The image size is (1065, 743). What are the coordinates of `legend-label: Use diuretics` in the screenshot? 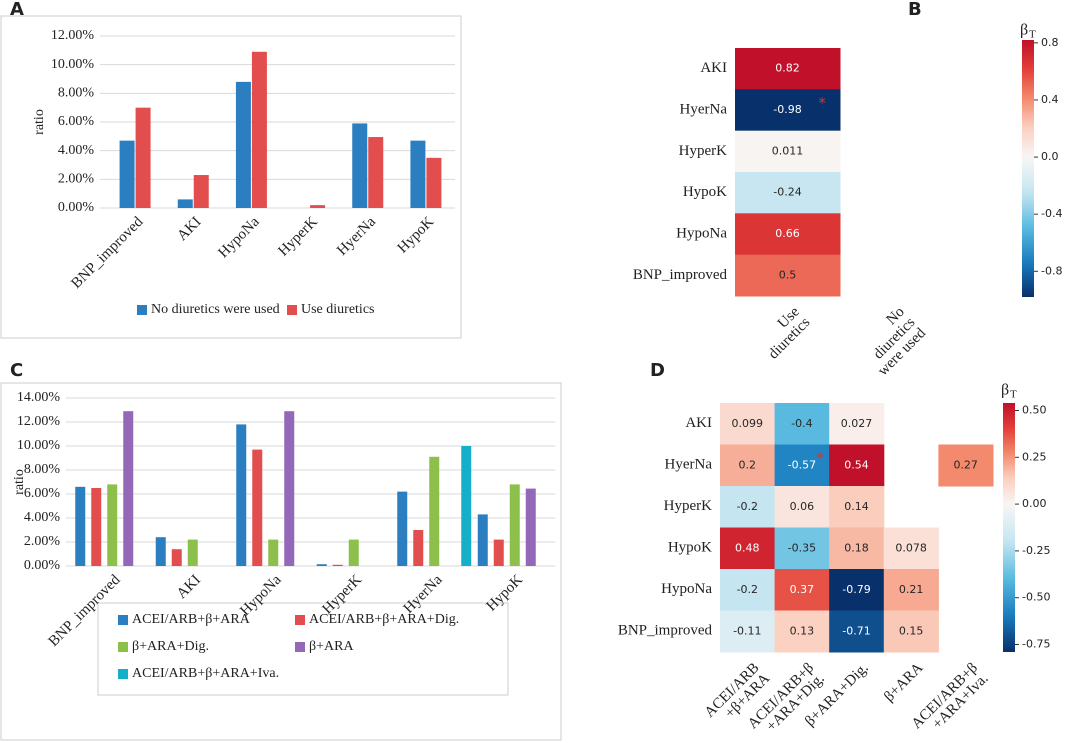 It's located at (337, 309).